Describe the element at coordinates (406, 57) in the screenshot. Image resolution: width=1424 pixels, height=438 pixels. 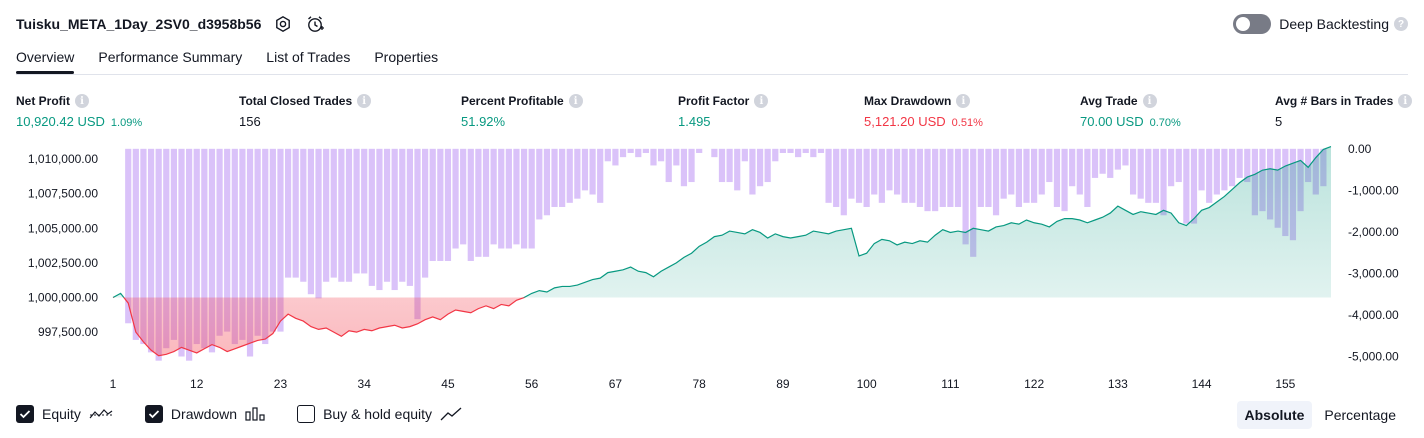
I see `tab-properties: Properties` at that location.